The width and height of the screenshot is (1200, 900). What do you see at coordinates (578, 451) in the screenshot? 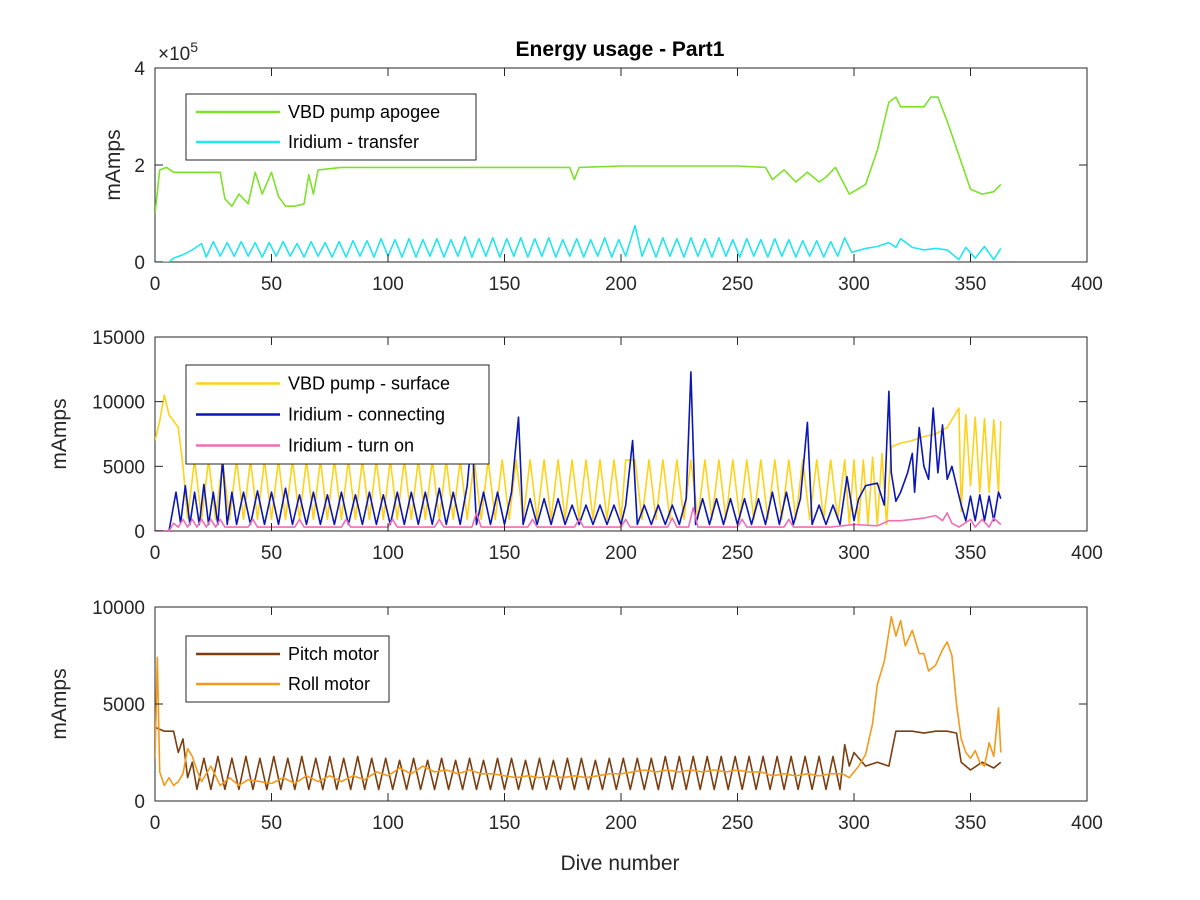
I see `series-line-iridium-connecting` at bounding box center [578, 451].